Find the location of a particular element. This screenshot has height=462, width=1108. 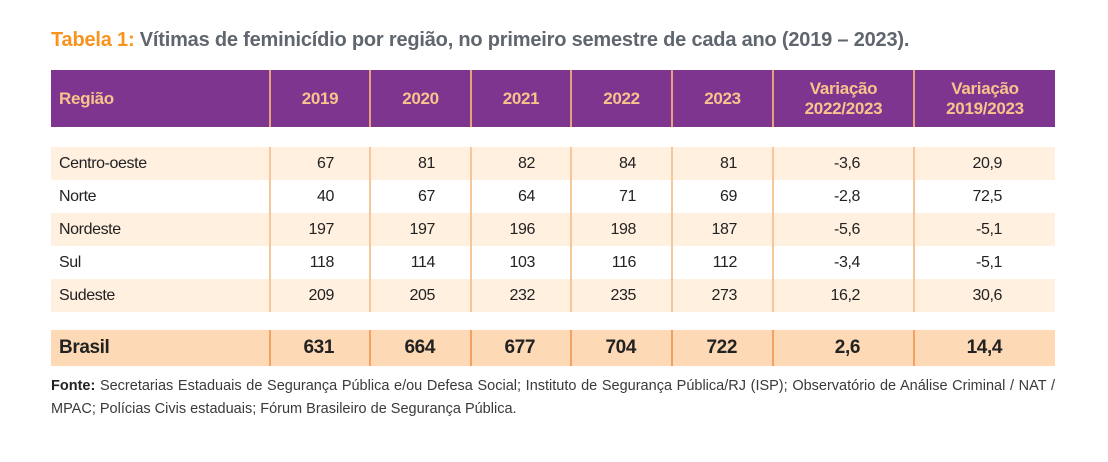

value-cell: 112 is located at coordinates (722, 262).